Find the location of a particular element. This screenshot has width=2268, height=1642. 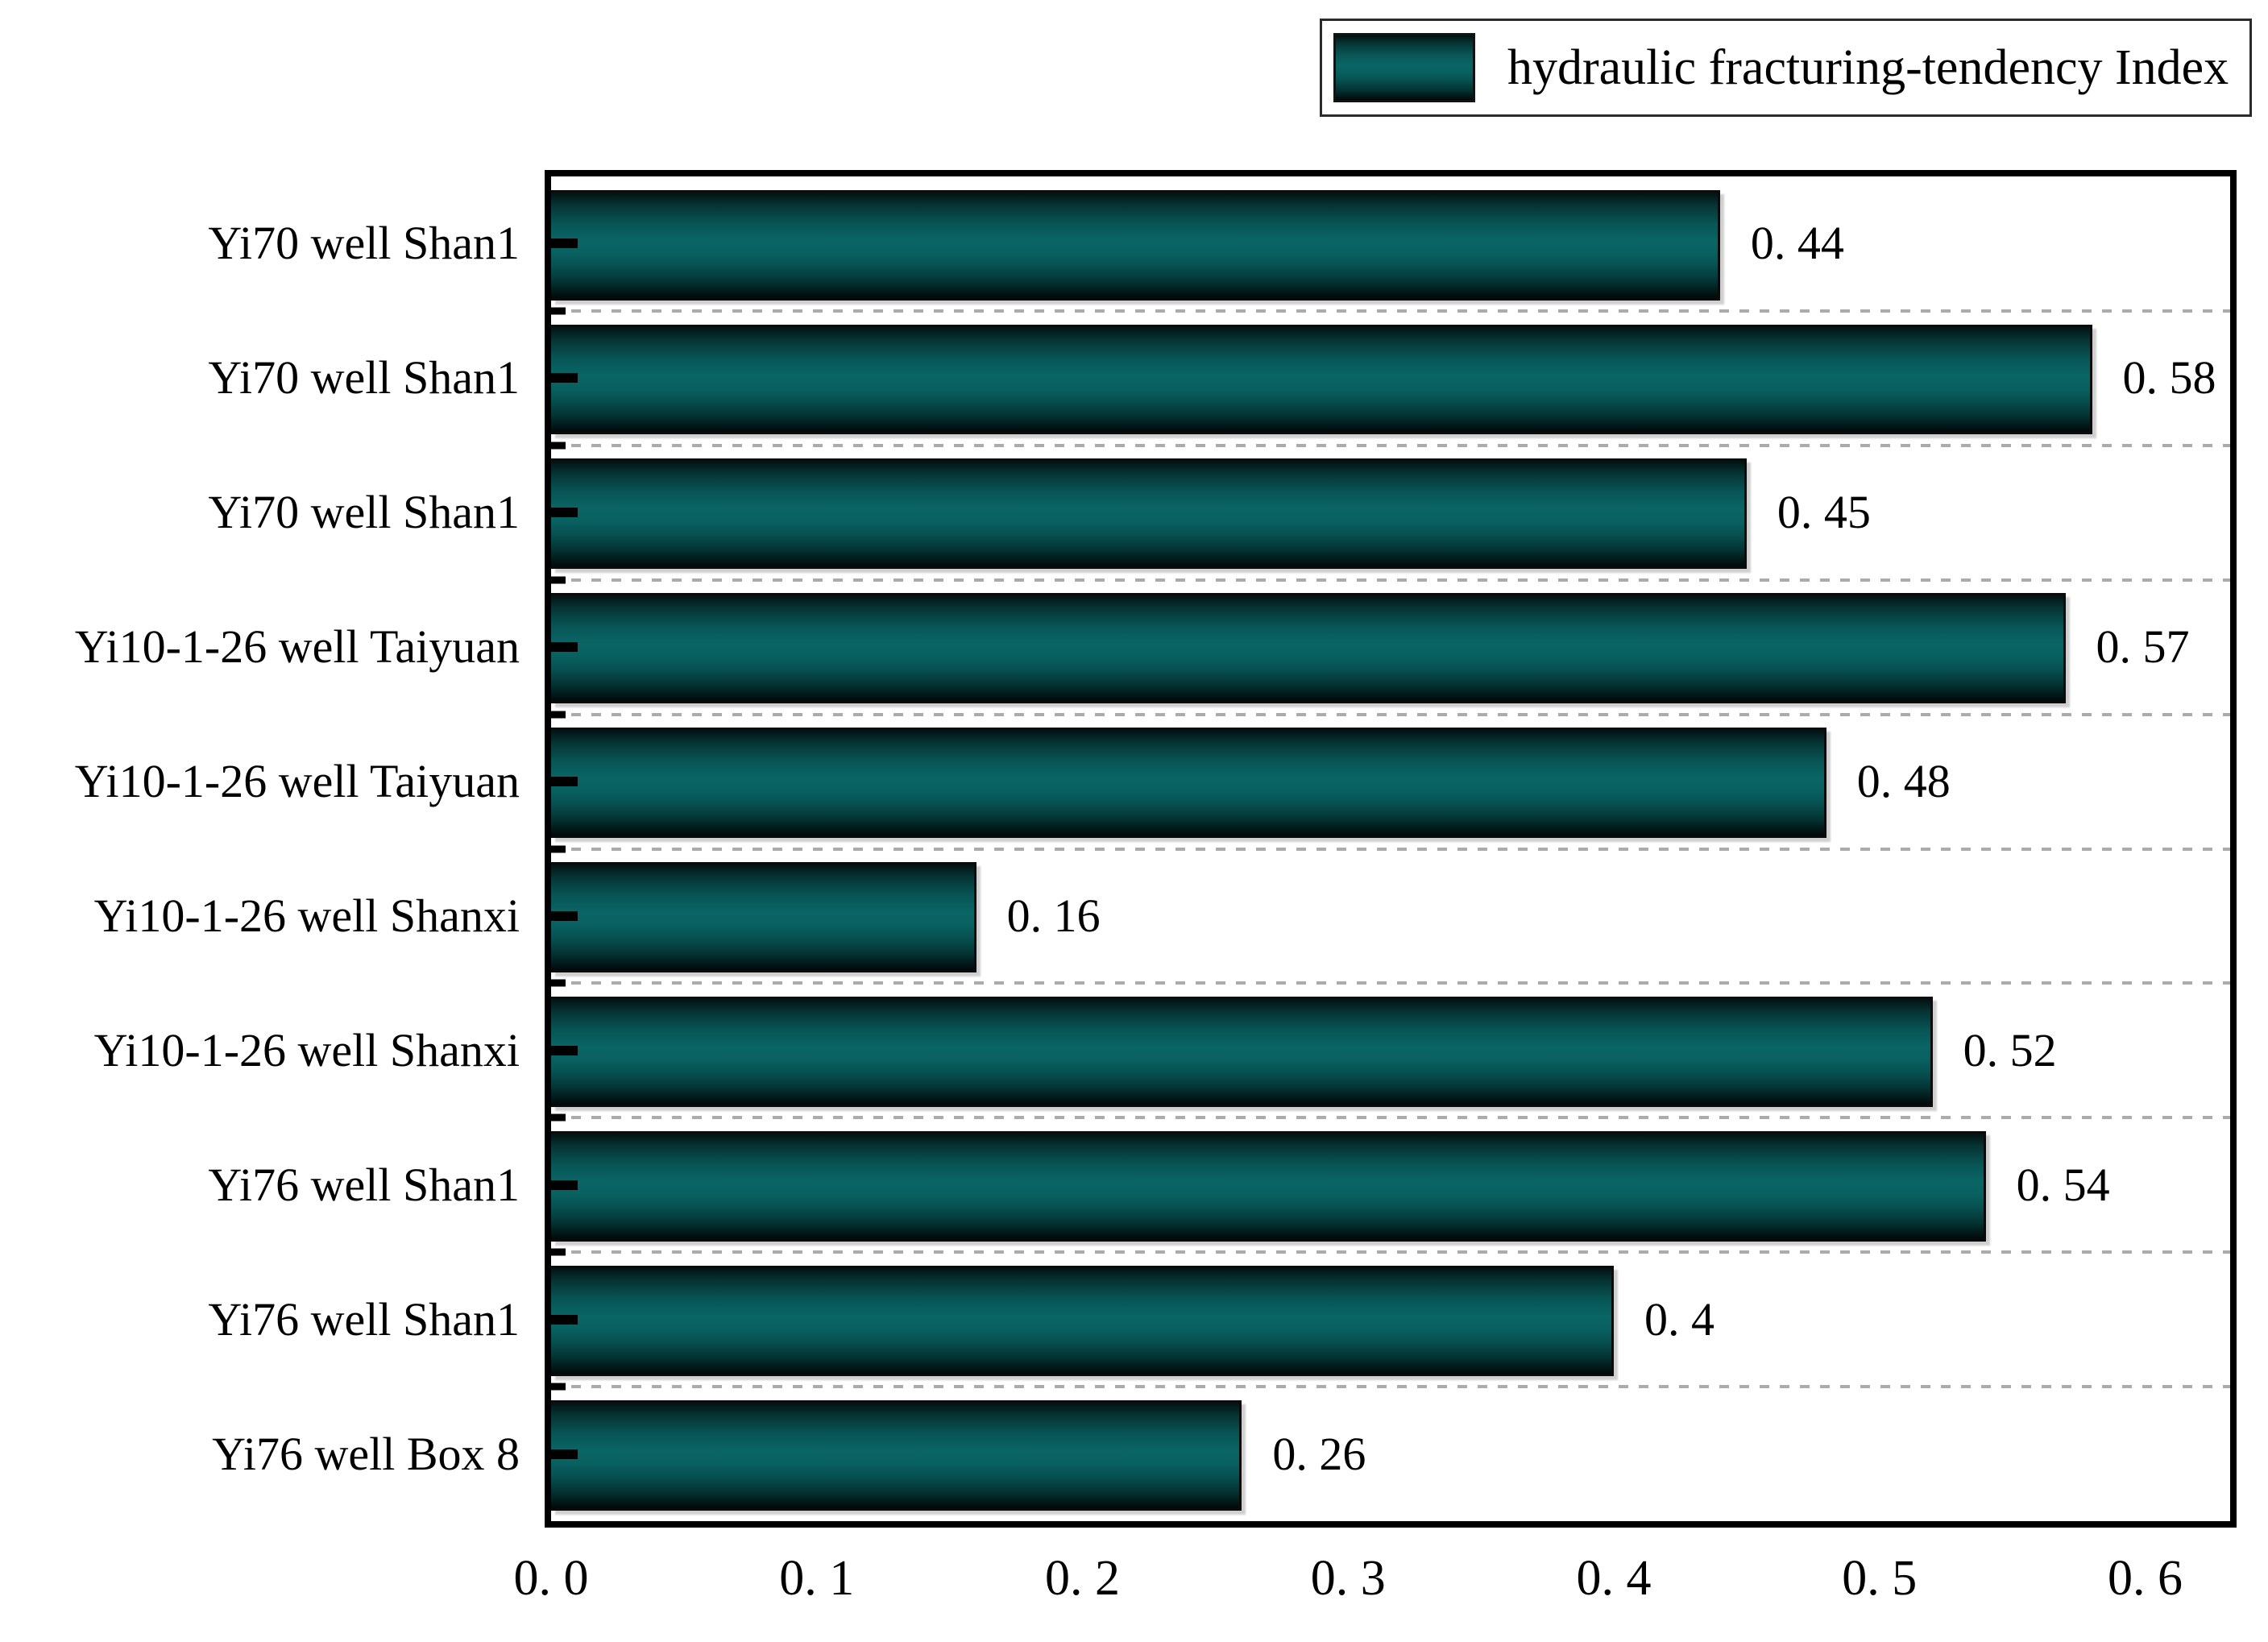

bar-value-label: 0. 54 is located at coordinates (2063, 1184).